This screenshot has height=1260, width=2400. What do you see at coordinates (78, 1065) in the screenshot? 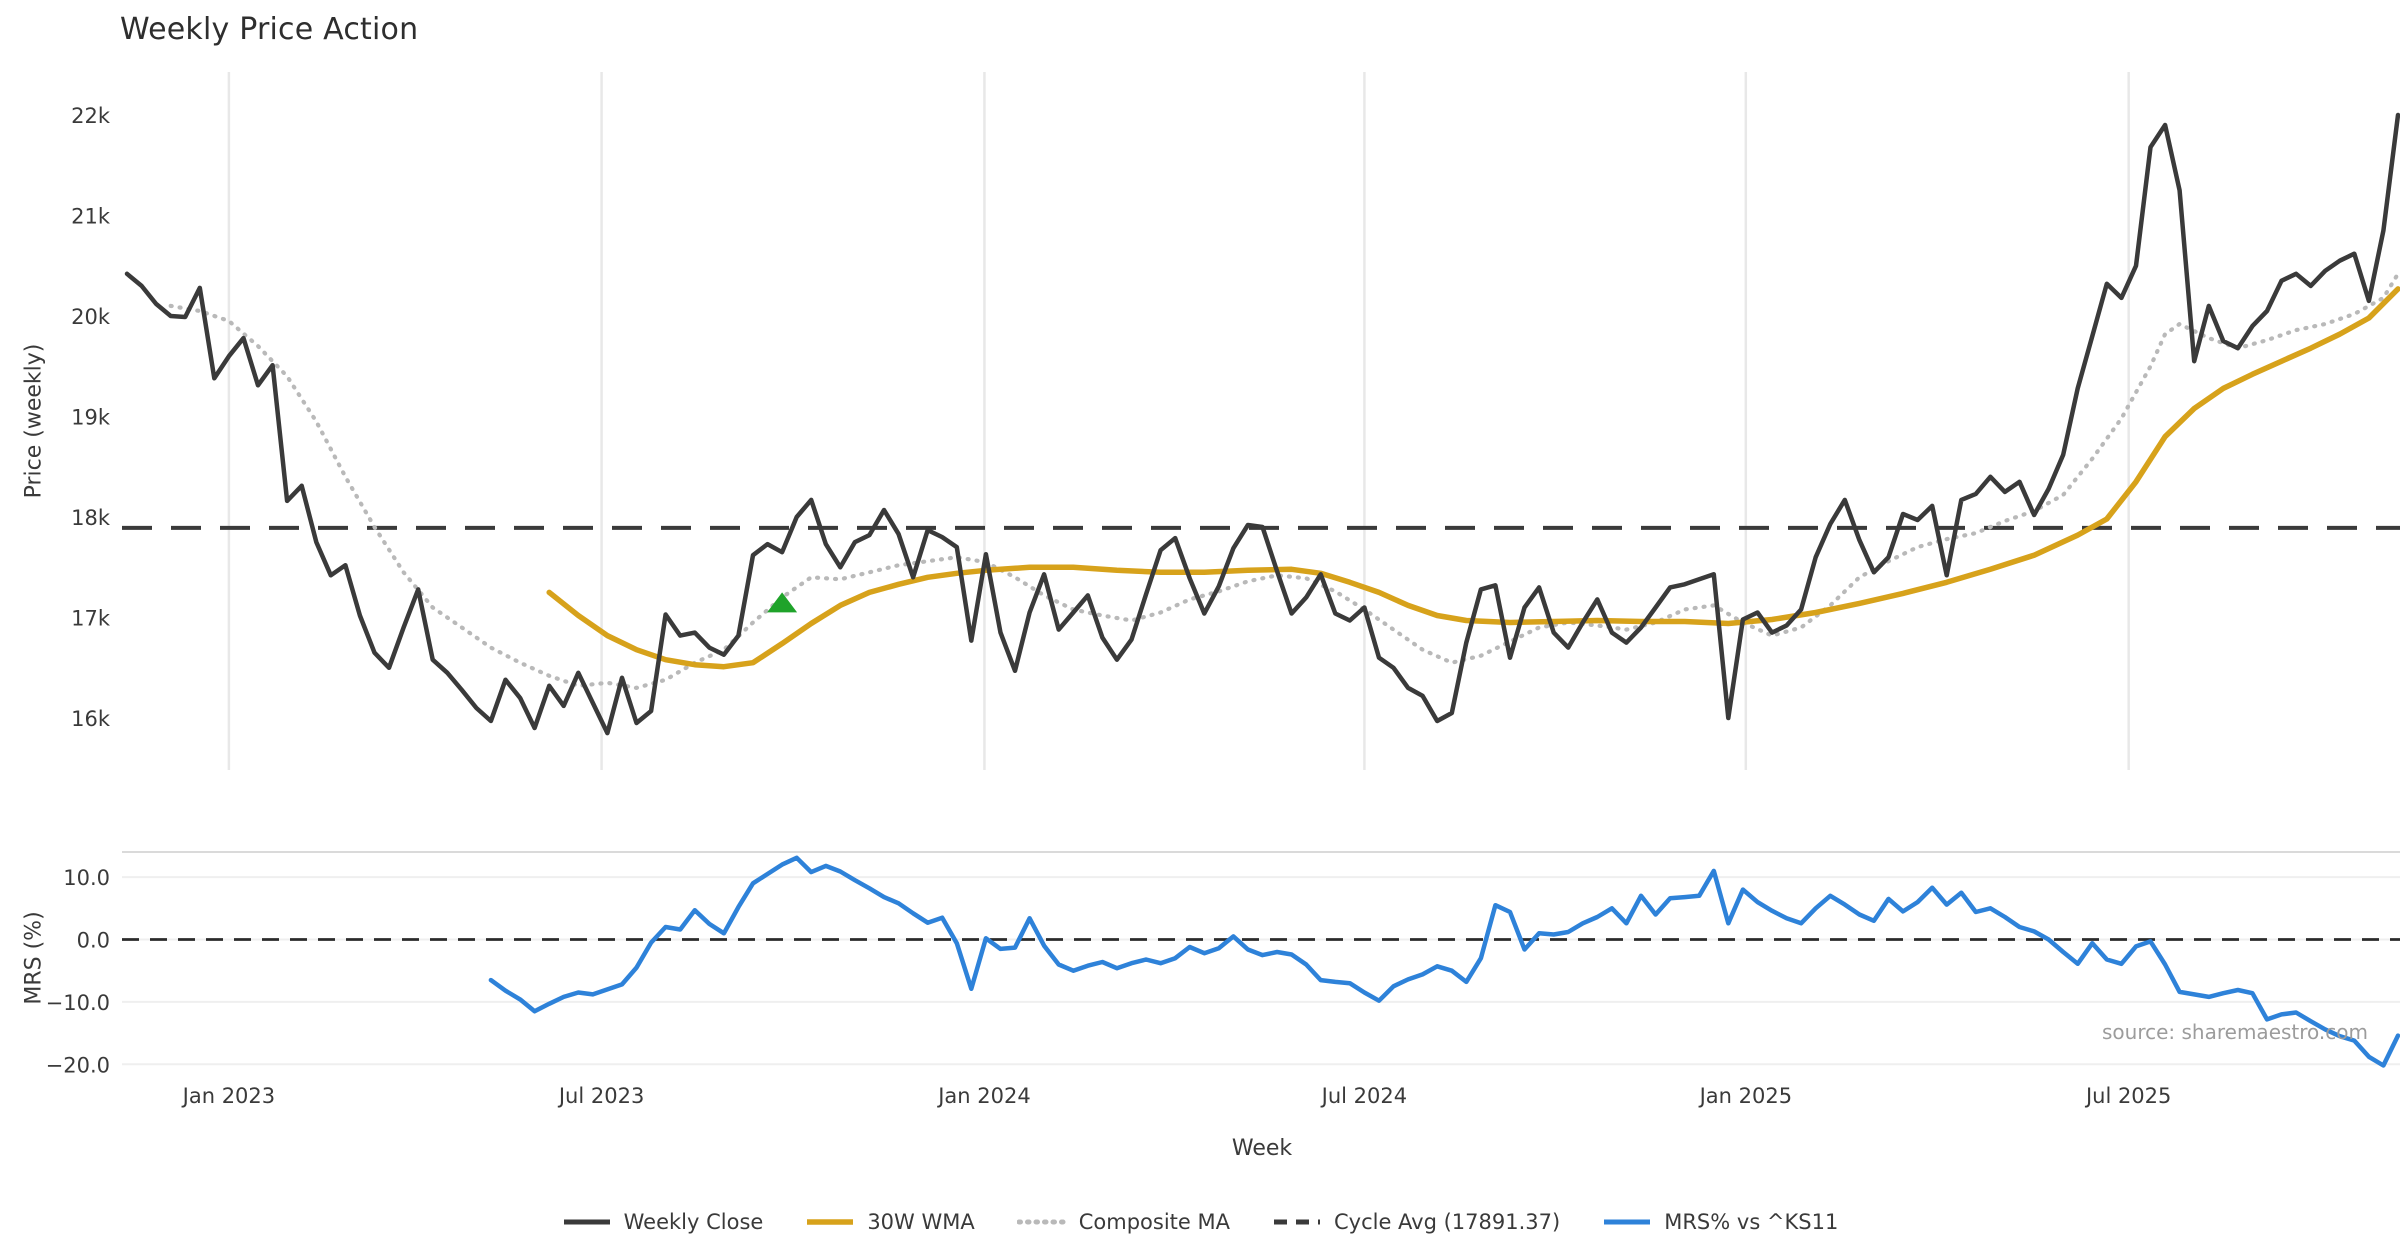
I see `mrs-y-tick-label: −20.0` at bounding box center [78, 1065].